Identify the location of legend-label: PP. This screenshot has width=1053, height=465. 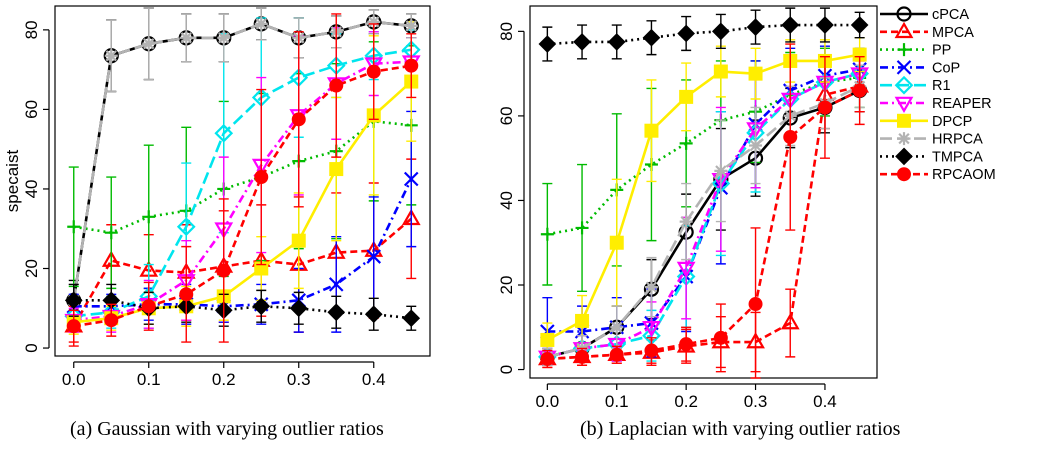
(941, 51).